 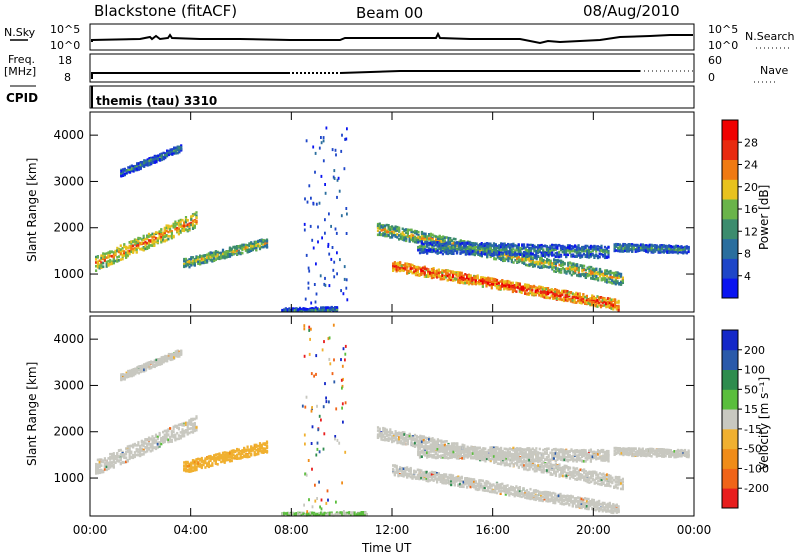 I want to click on freq-panel-frame, so click(x=392, y=68).